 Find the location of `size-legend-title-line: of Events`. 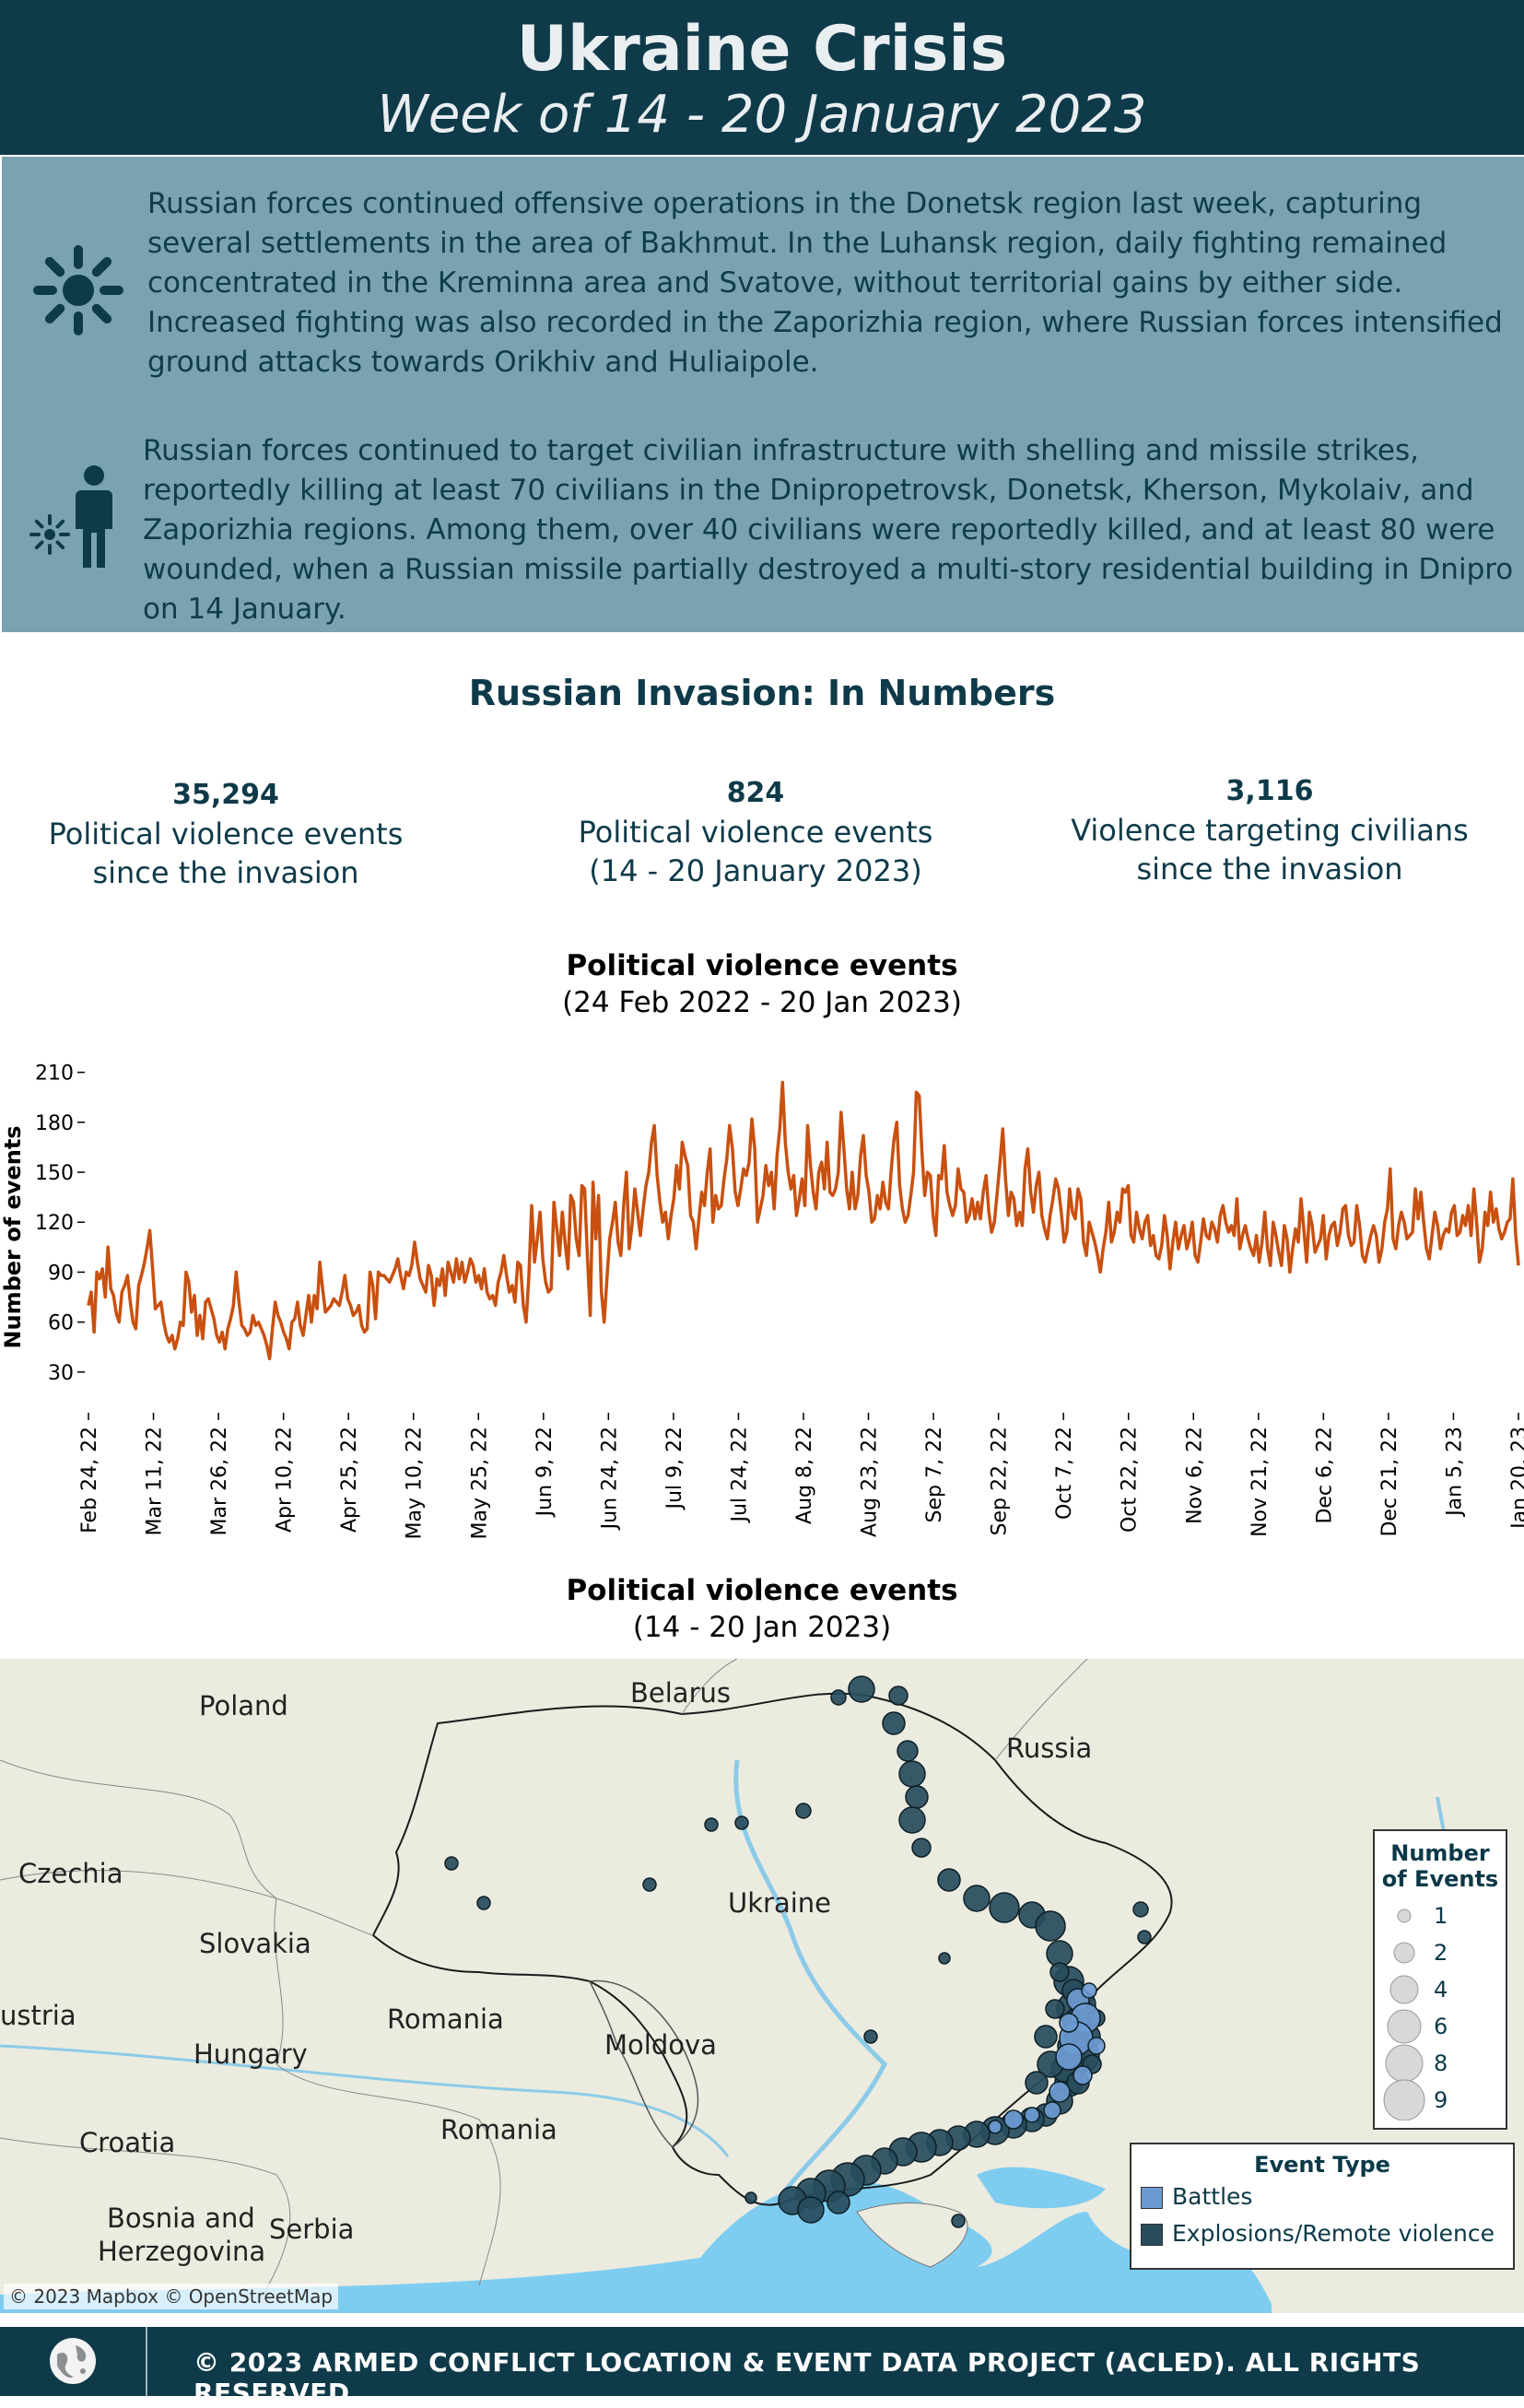

size-legend-title-line: of Events is located at coordinates (1440, 1879).